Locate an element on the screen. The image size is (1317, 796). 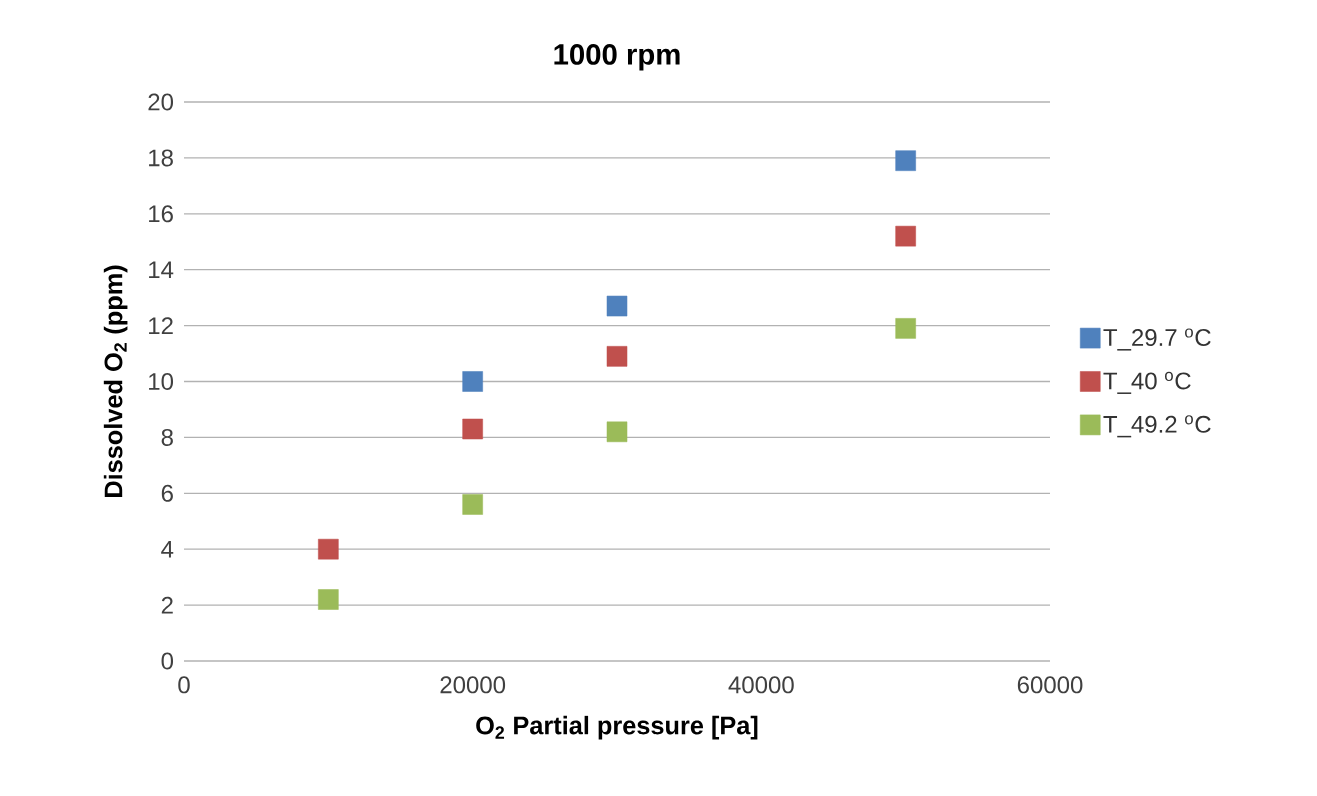
x-tick-label: 40000 is located at coordinates (761, 685).